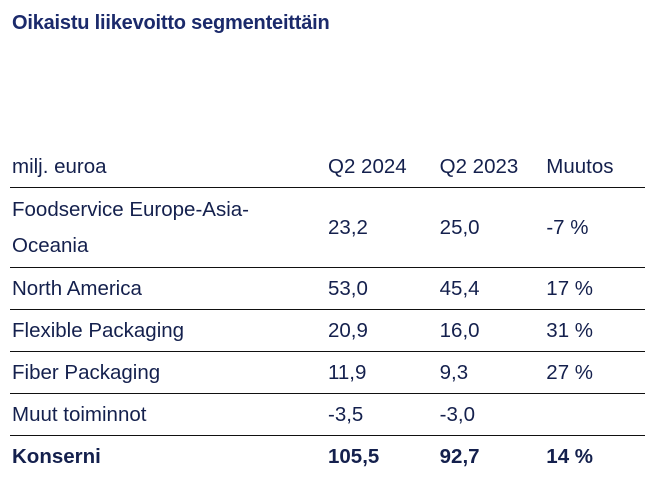  I want to click on segment-name: Foodservice Europe-Asia-Oceania, so click(130, 227).